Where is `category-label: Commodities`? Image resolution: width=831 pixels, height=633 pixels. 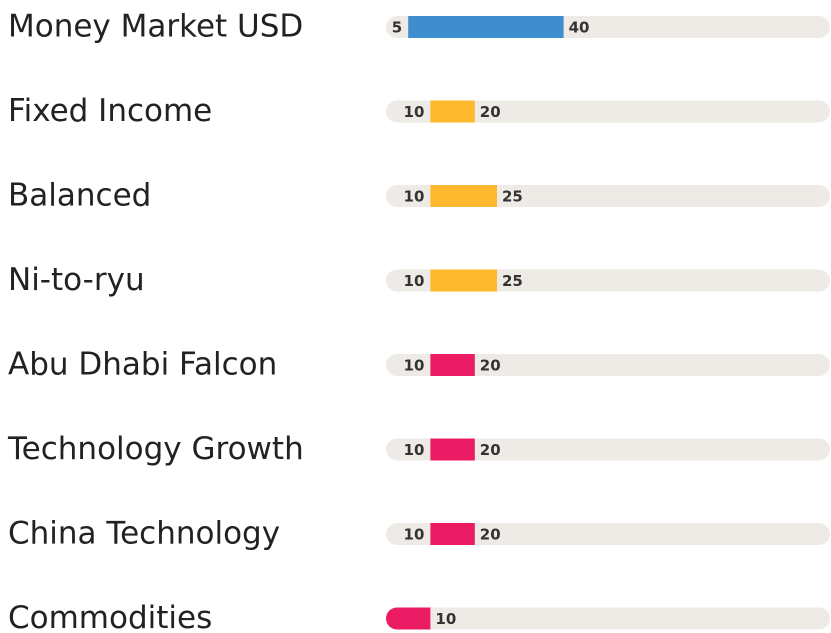
category-label: Commodities is located at coordinates (110, 616).